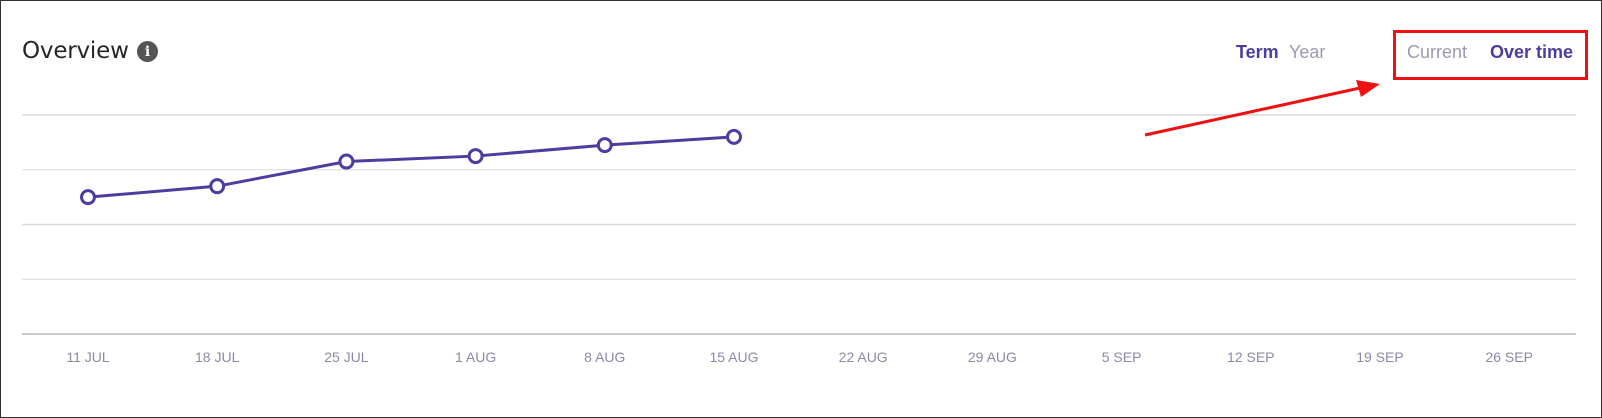 This screenshot has width=1602, height=418. What do you see at coordinates (992, 357) in the screenshot?
I see `x-tick-label: 29 AUG` at bounding box center [992, 357].